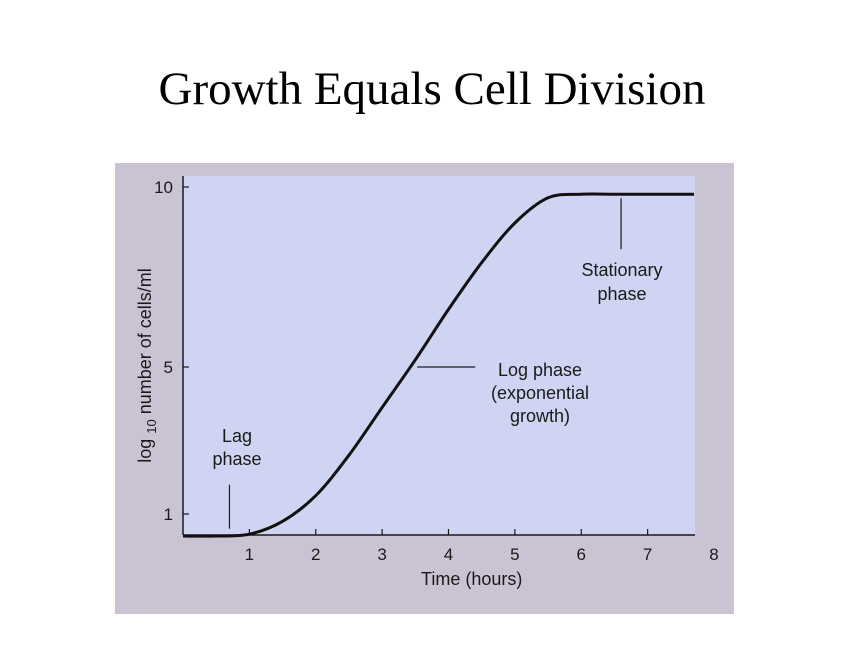  Describe the element at coordinates (540, 370) in the screenshot. I see `log-phase-label: Log phase` at that location.